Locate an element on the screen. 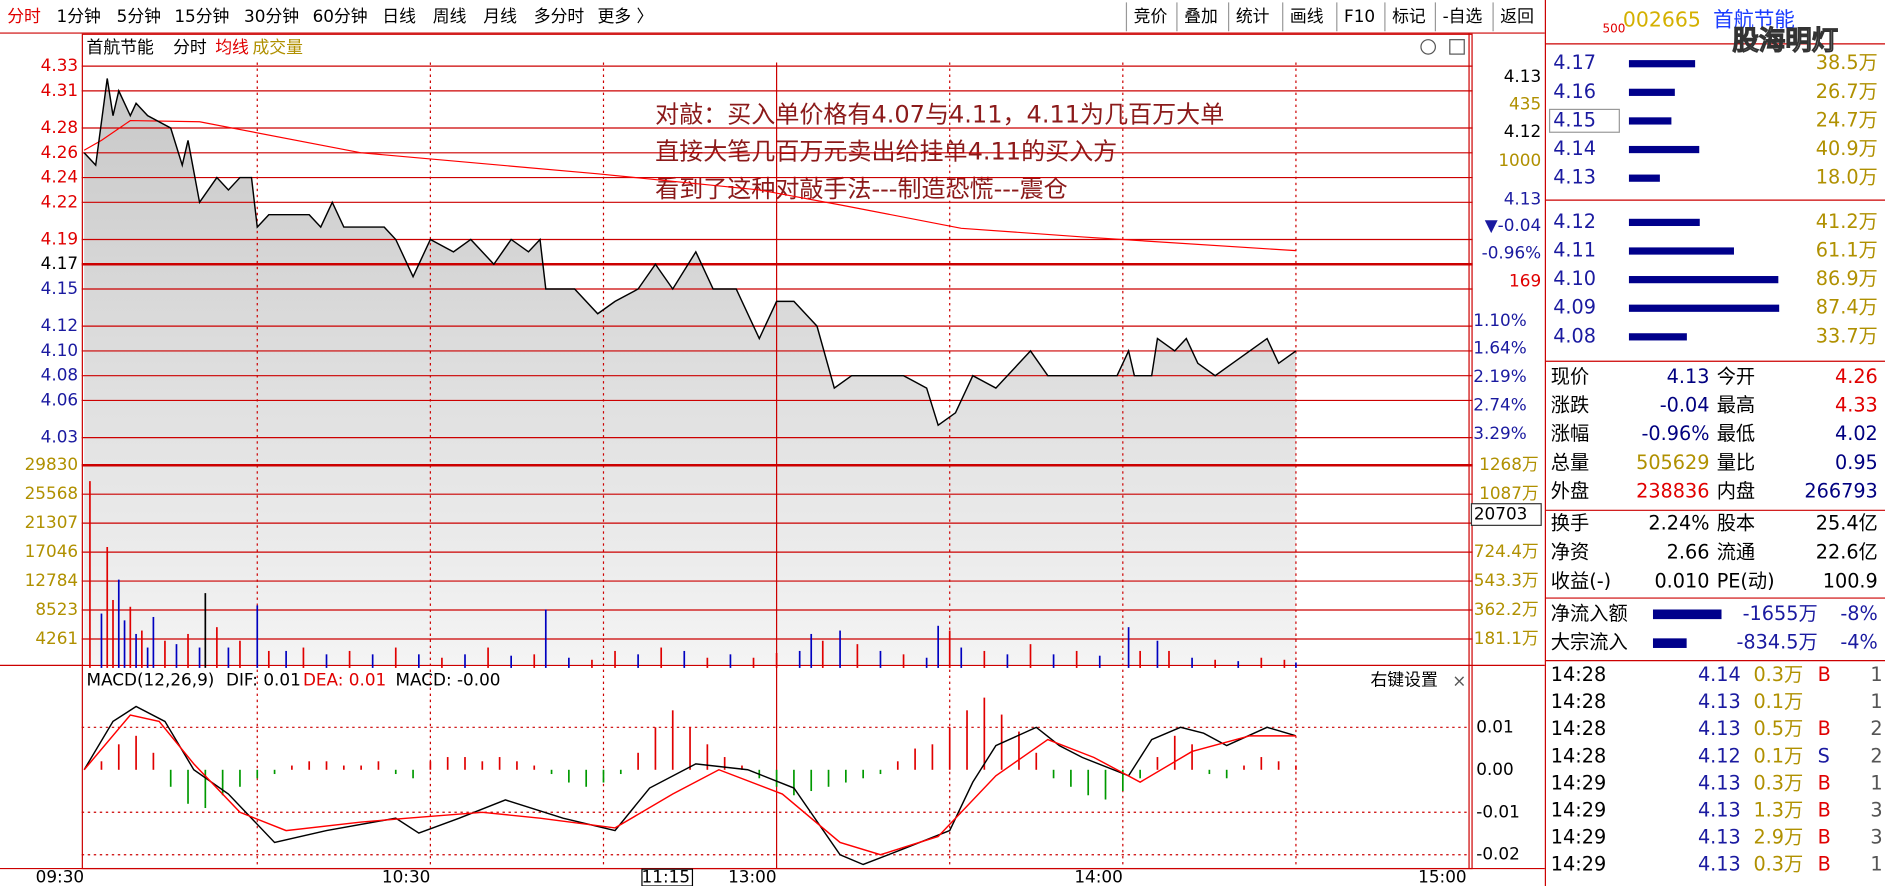  toolbar-button: 叠加 is located at coordinates (1201, 16).